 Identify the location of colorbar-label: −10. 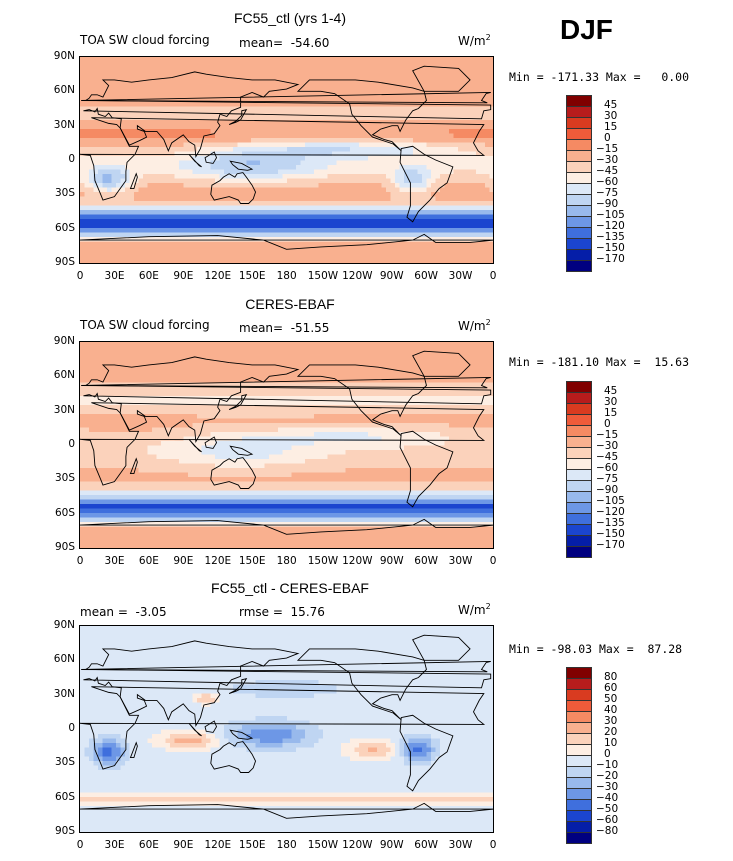
(607, 765).